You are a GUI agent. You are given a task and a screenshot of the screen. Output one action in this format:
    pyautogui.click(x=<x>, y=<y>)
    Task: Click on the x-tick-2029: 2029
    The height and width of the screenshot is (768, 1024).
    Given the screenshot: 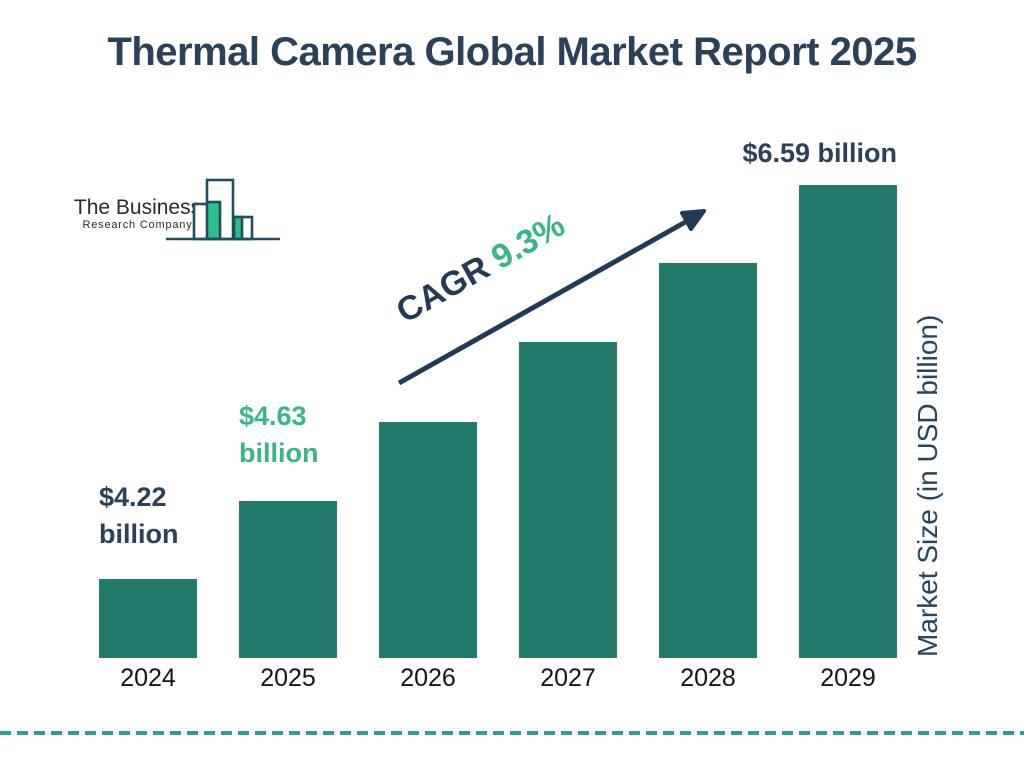 What is the action you would take?
    pyautogui.click(x=848, y=678)
    